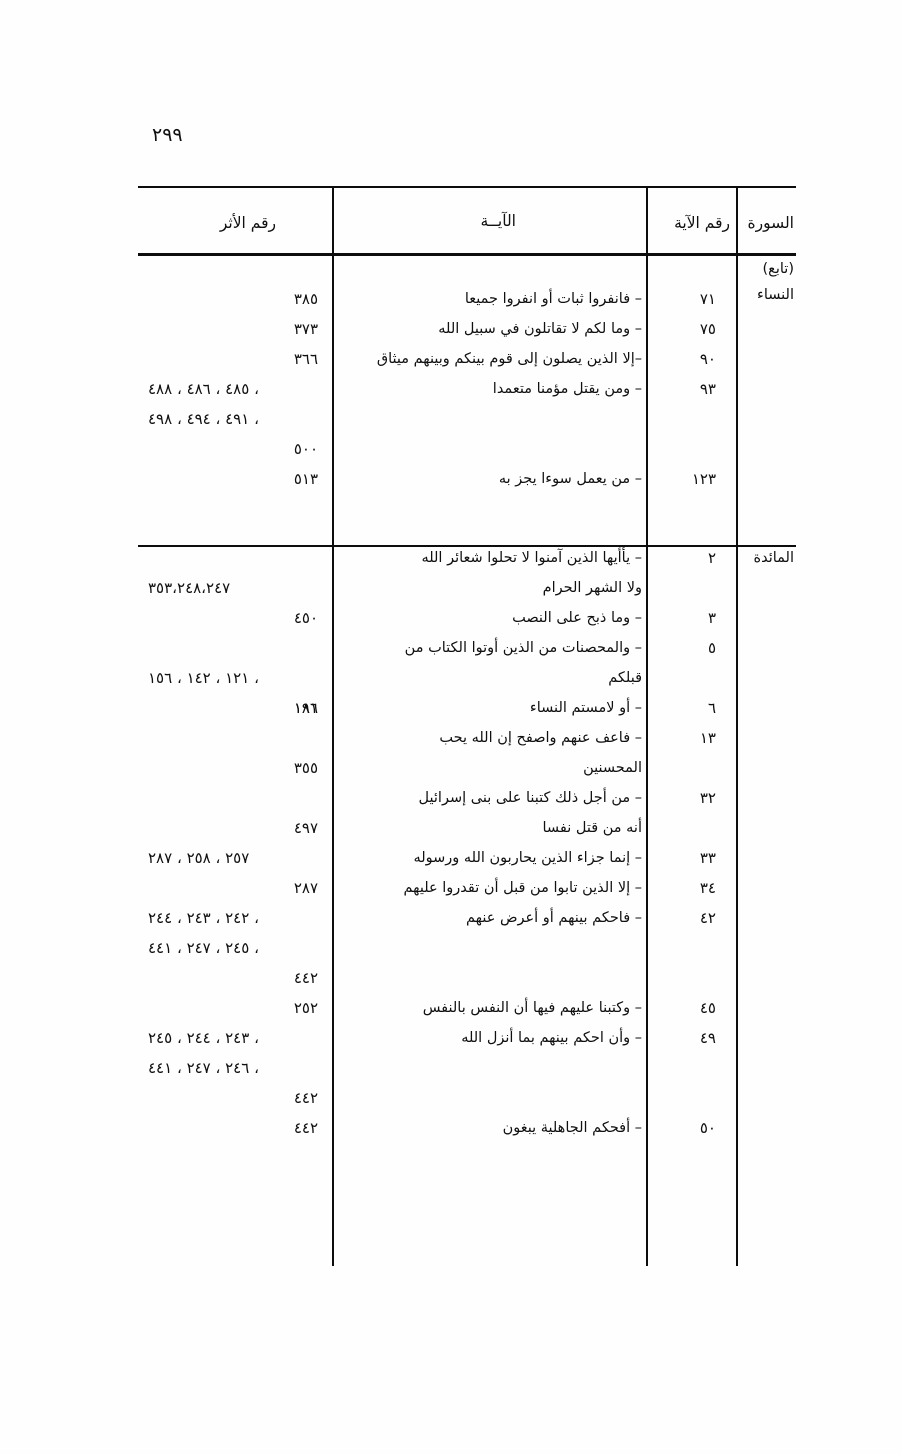  I want to click on table-header-row: السورة رقم الآية الآيــة رقم الأثر, so click(467, 225).